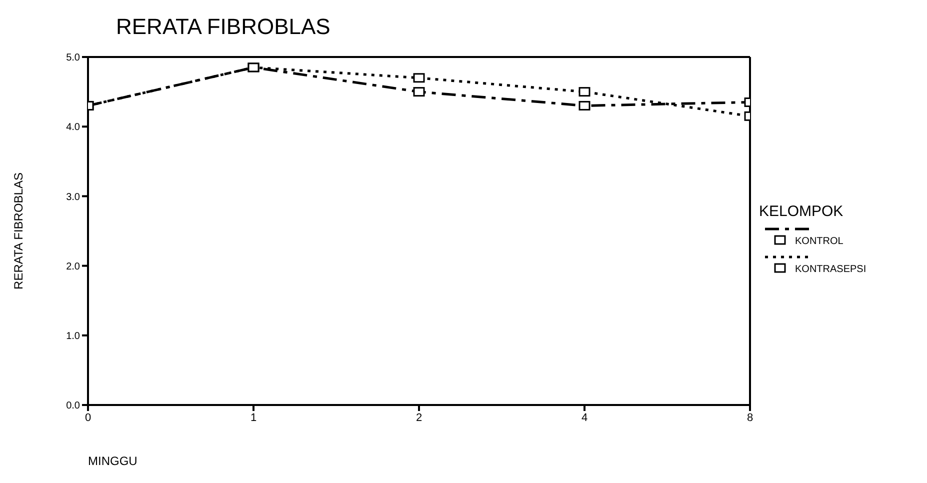 This screenshot has height=483, width=927. Describe the element at coordinates (113, 461) in the screenshot. I see `x-axis-title: MINGGU` at that location.